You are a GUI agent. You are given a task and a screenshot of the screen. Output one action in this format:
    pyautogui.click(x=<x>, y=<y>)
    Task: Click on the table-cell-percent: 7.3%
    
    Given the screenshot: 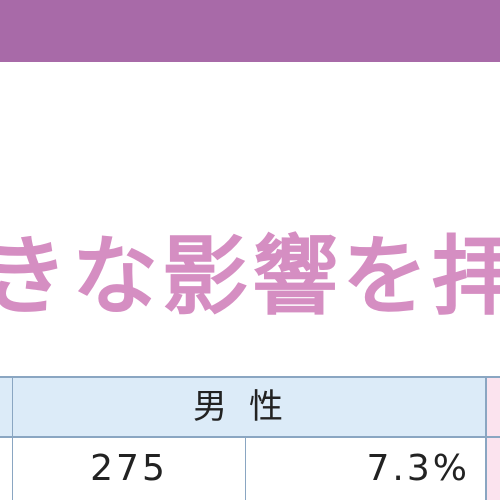 What is the action you would take?
    pyautogui.click(x=418, y=468)
    